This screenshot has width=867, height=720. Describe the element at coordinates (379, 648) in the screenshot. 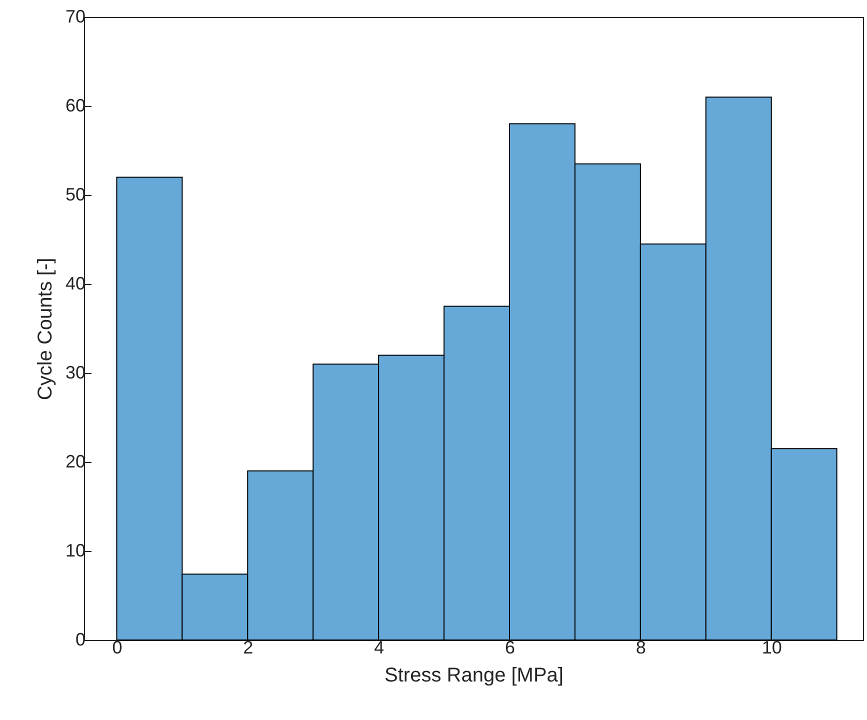

I see `x-tick-label: 4` at that location.